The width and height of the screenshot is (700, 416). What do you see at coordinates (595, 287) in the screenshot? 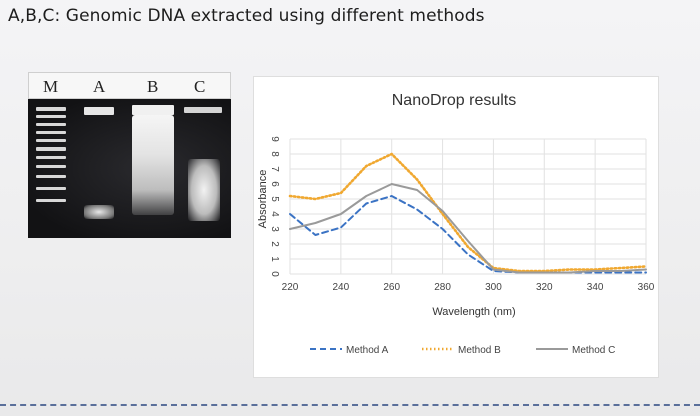
I see `x-tick-label: 340` at bounding box center [595, 287].